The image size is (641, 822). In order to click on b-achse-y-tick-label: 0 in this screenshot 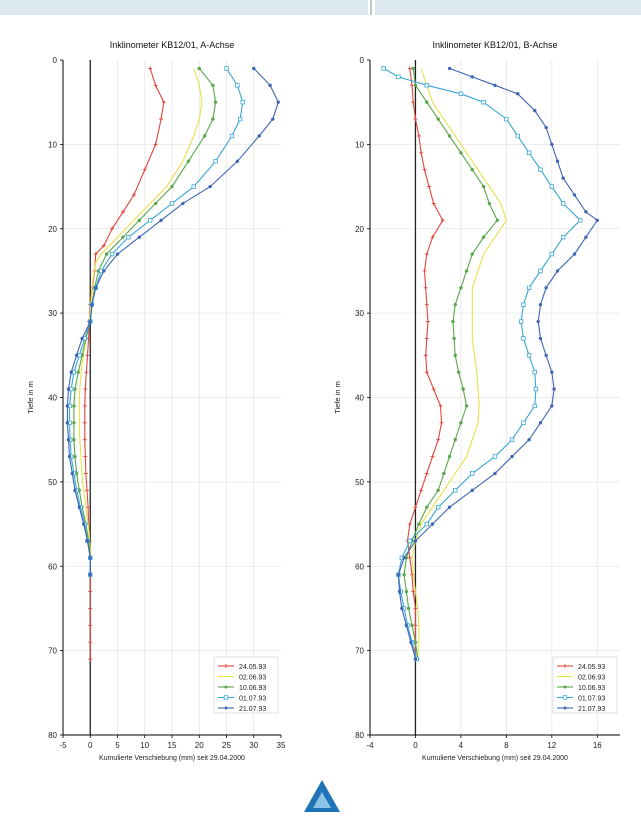, I will do `click(362, 60)`.